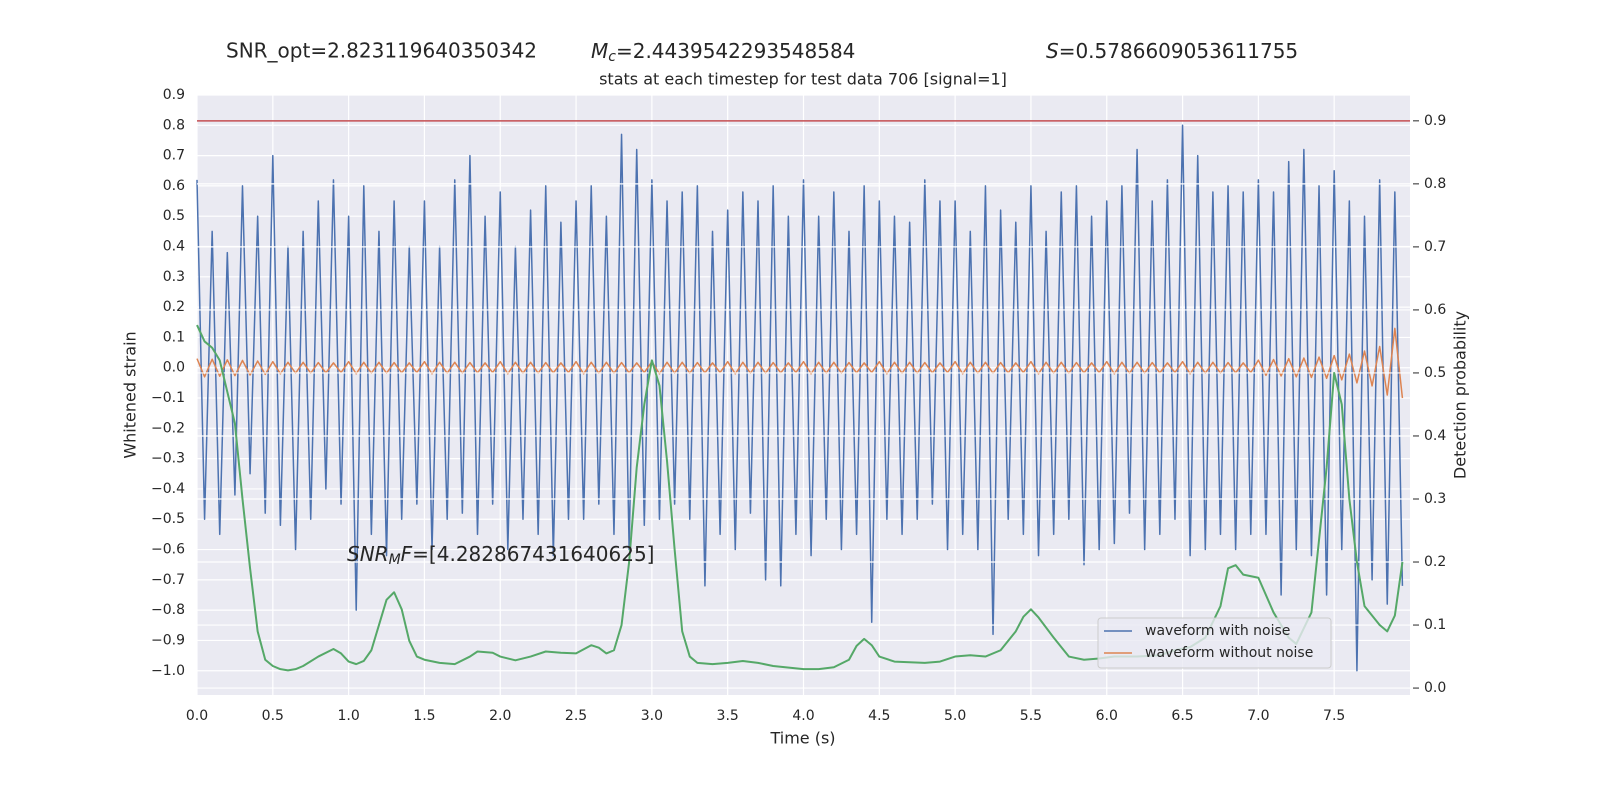  What do you see at coordinates (1435, 247) in the screenshot?
I see `y2-tick-label: 0.7` at bounding box center [1435, 247].